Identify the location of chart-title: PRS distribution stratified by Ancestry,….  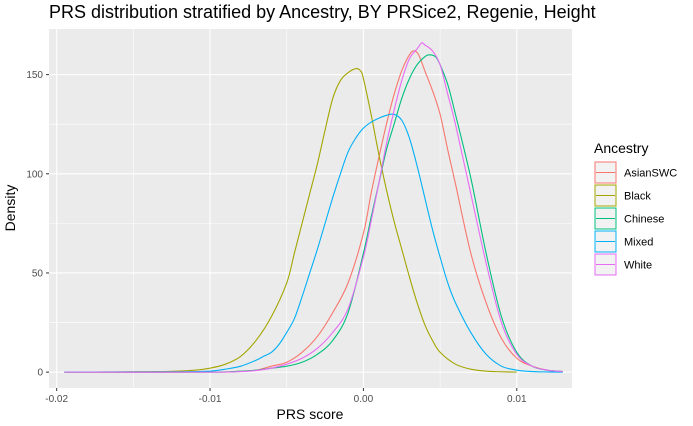
(322, 12).